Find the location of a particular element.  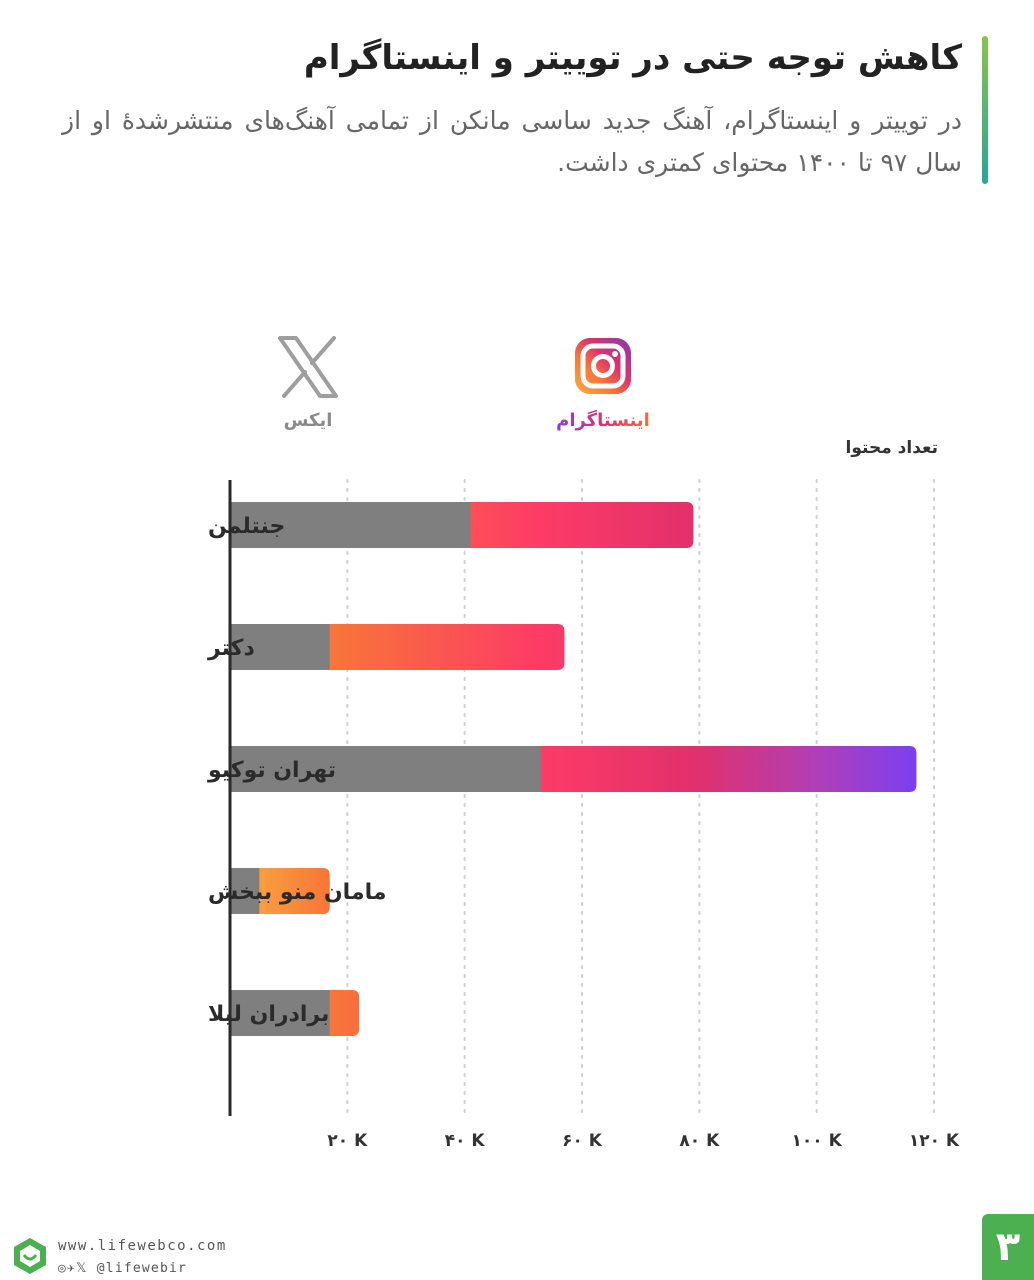

category-label: جنتلمن is located at coordinates (246, 526).